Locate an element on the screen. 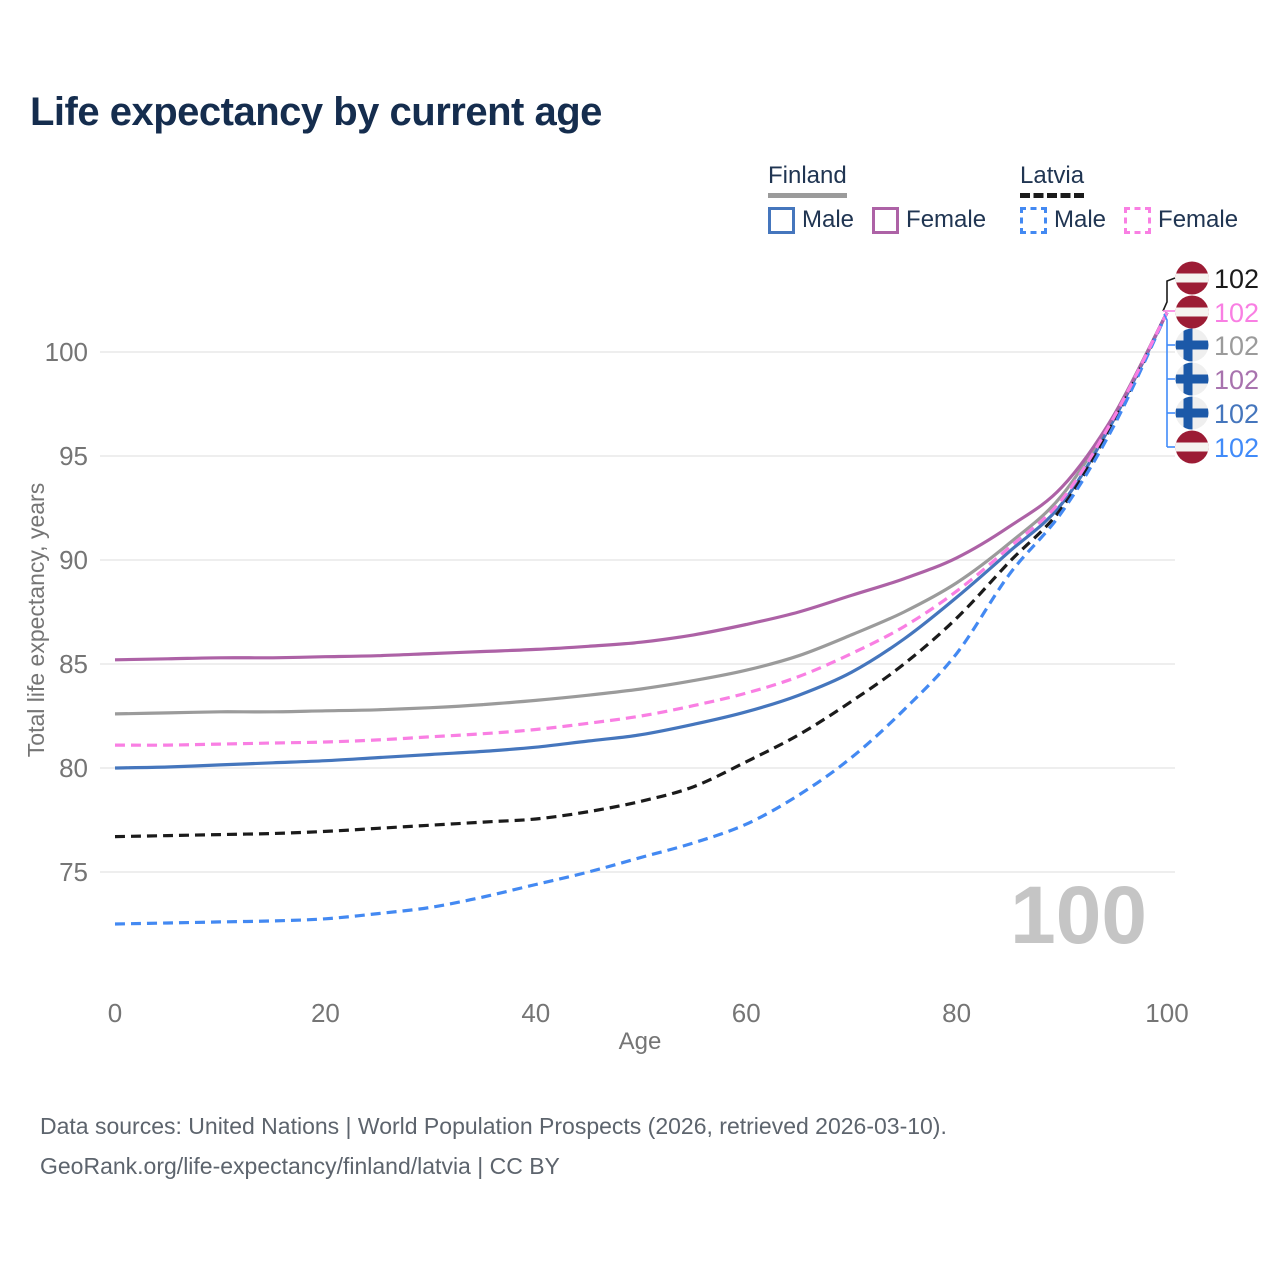 The width and height of the screenshot is (1280, 1280). x-axis-title: Age is located at coordinates (640, 1041).